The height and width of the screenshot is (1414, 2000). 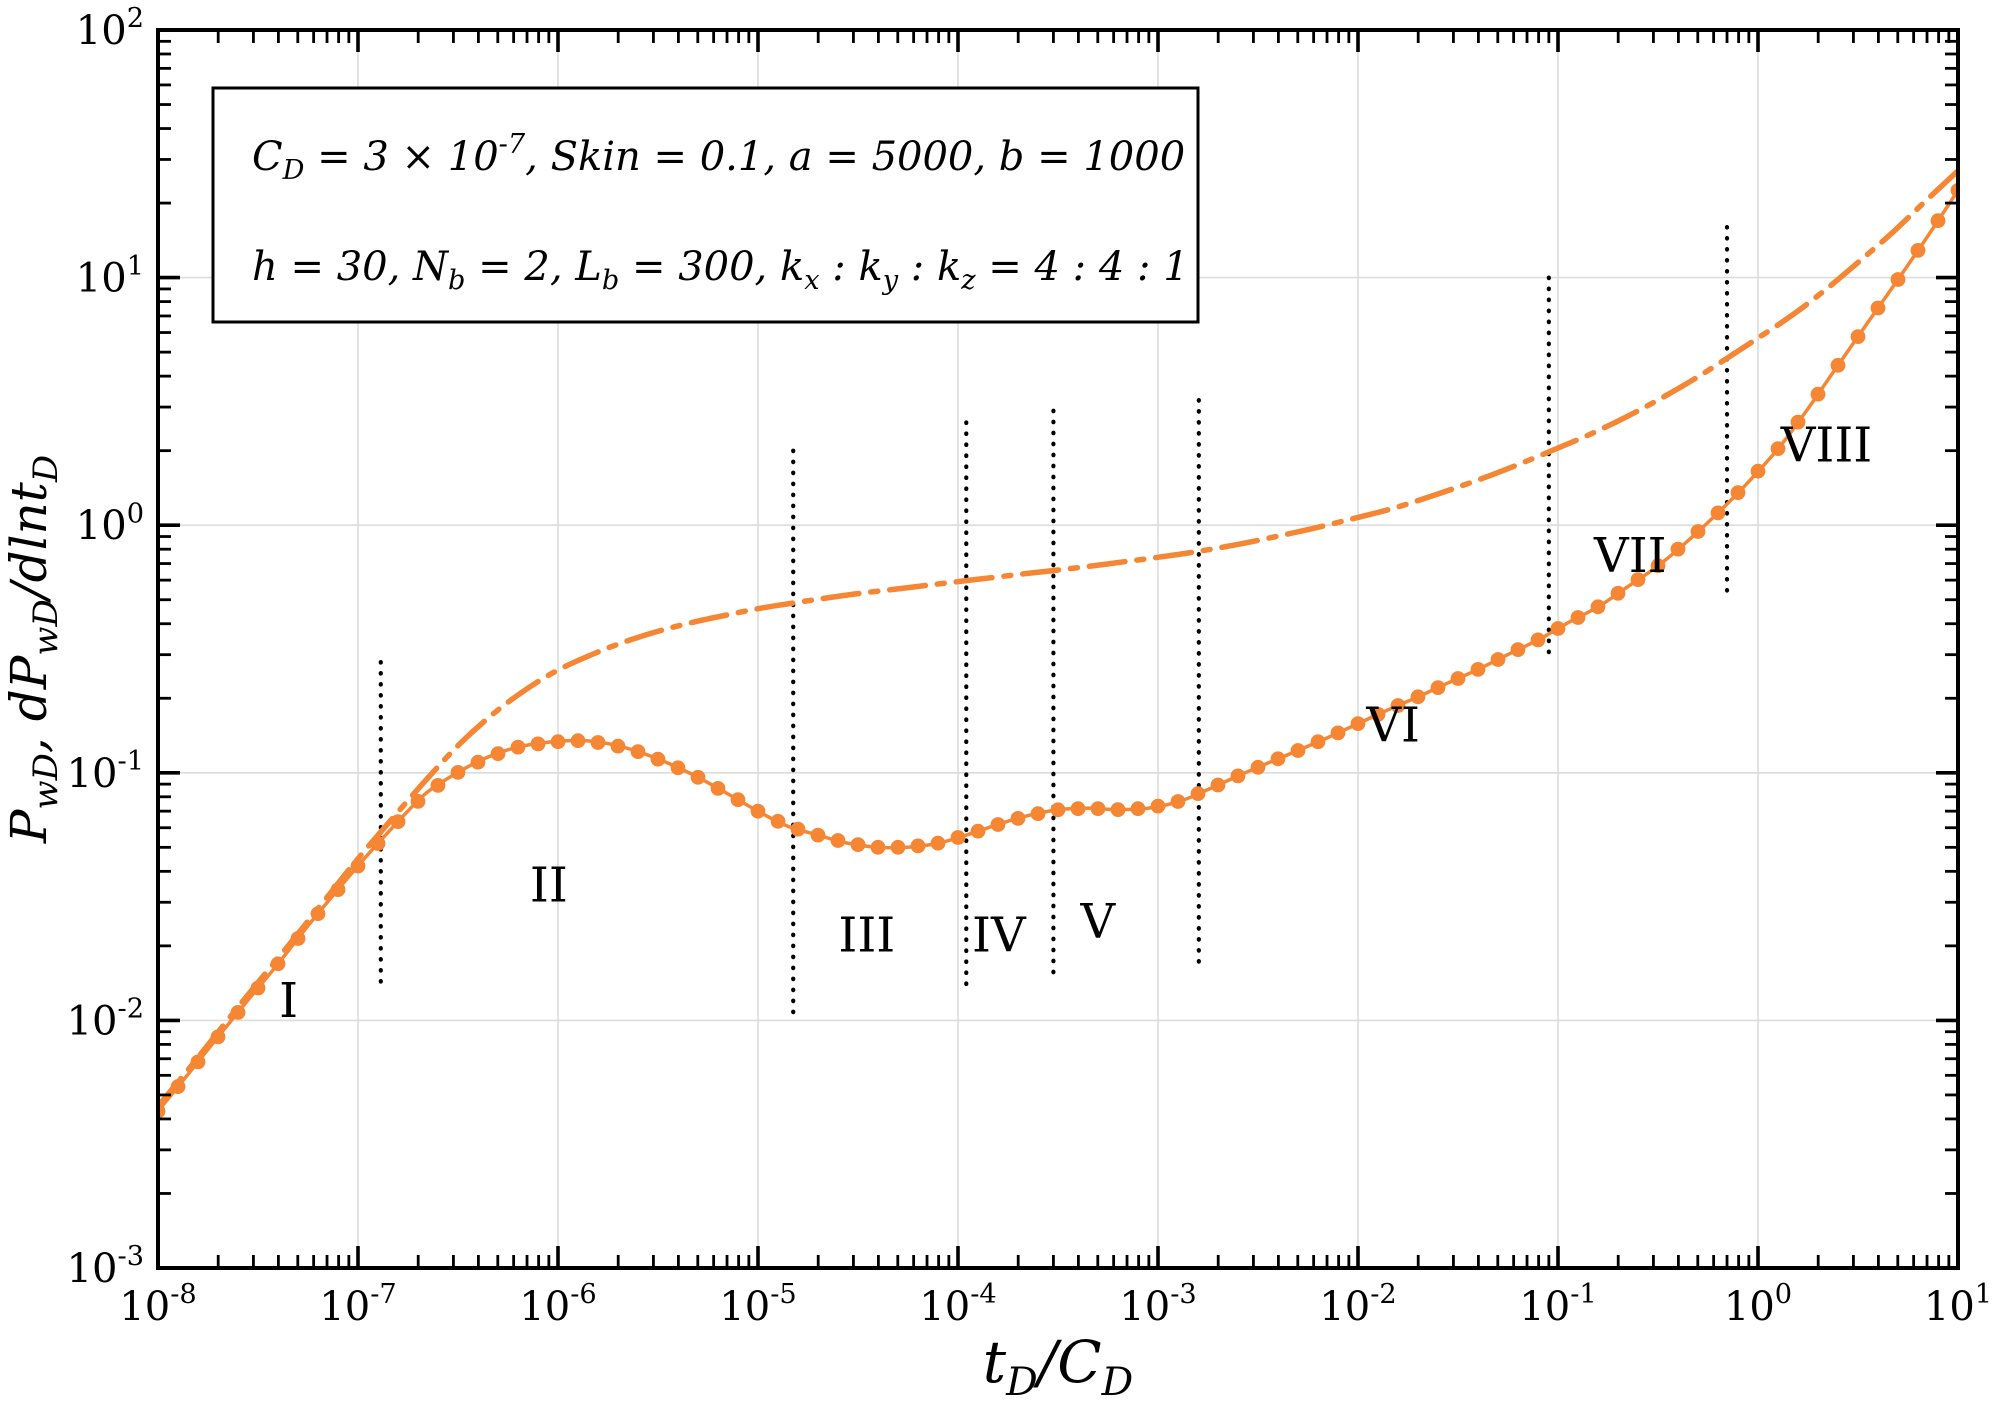 What do you see at coordinates (757, 1304) in the screenshot?
I see `x-tick-label: 10⁻⁵` at bounding box center [757, 1304].